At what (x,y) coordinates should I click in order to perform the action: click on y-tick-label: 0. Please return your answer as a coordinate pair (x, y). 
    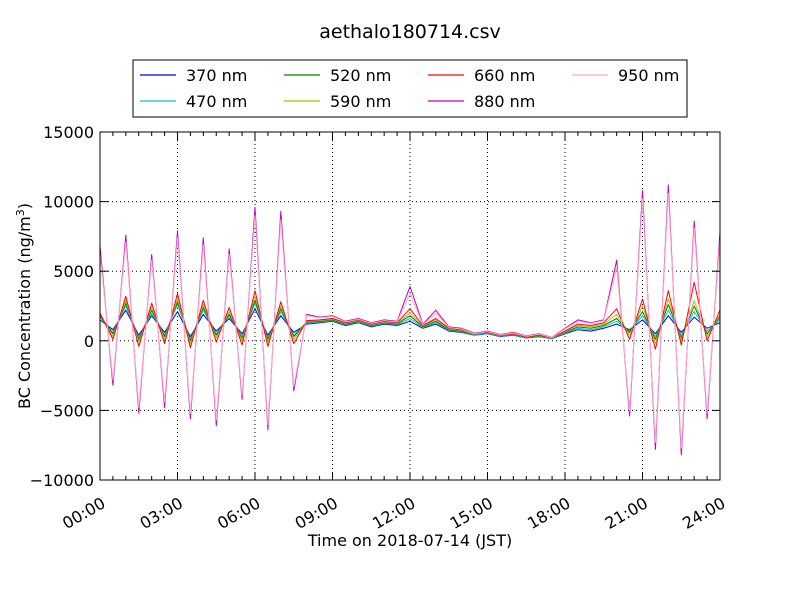
    Looking at the image, I should click on (89, 341).